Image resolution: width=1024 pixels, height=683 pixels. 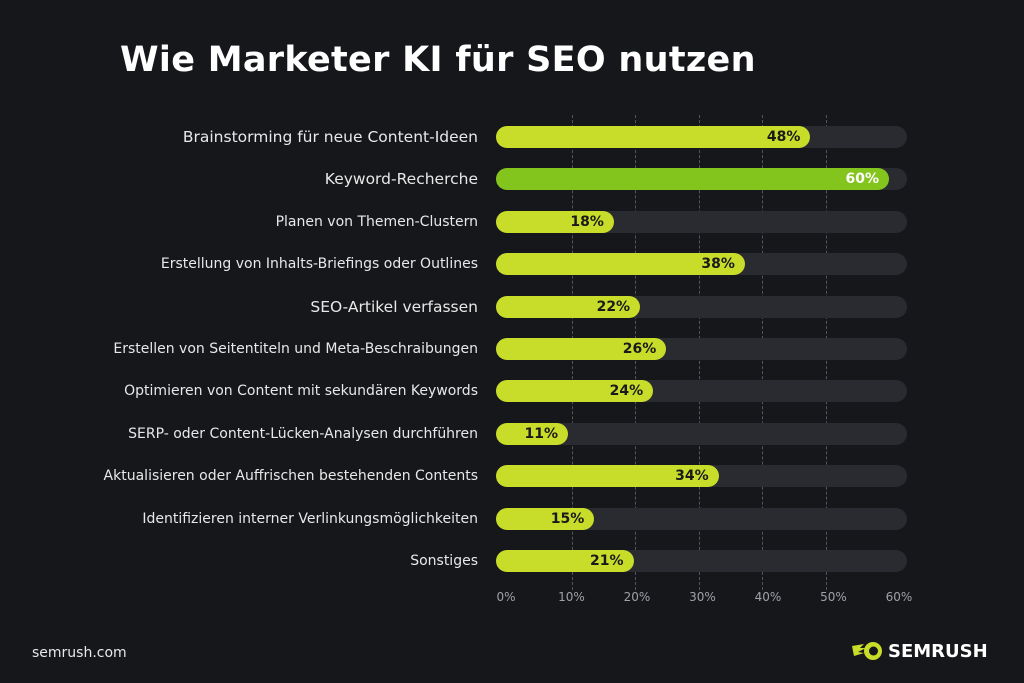 What do you see at coordinates (626, 391) in the screenshot?
I see `data-label: 24%` at bounding box center [626, 391].